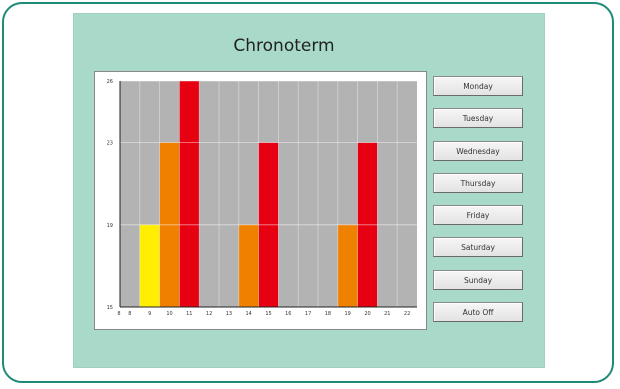  I want to click on tuesday-button: Tuesday, so click(478, 118).